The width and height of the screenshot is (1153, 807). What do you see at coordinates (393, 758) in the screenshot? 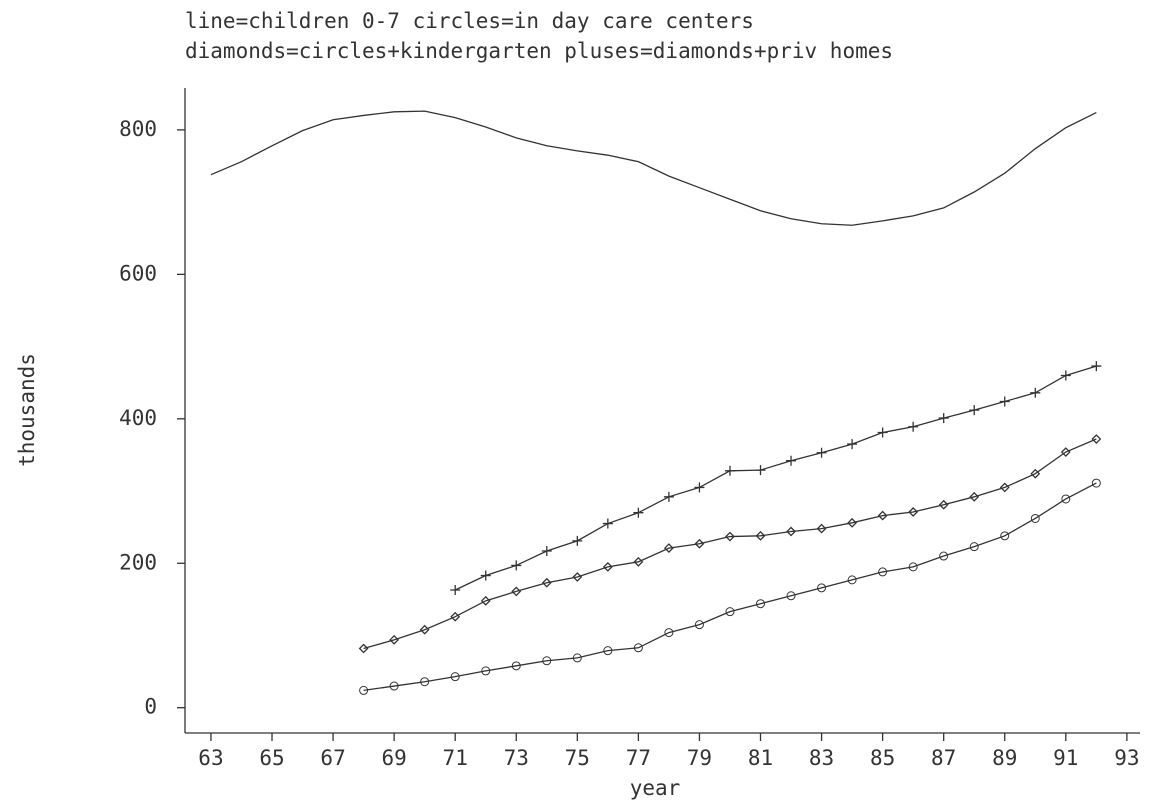
I see `x-tick-label: 69` at bounding box center [393, 758].